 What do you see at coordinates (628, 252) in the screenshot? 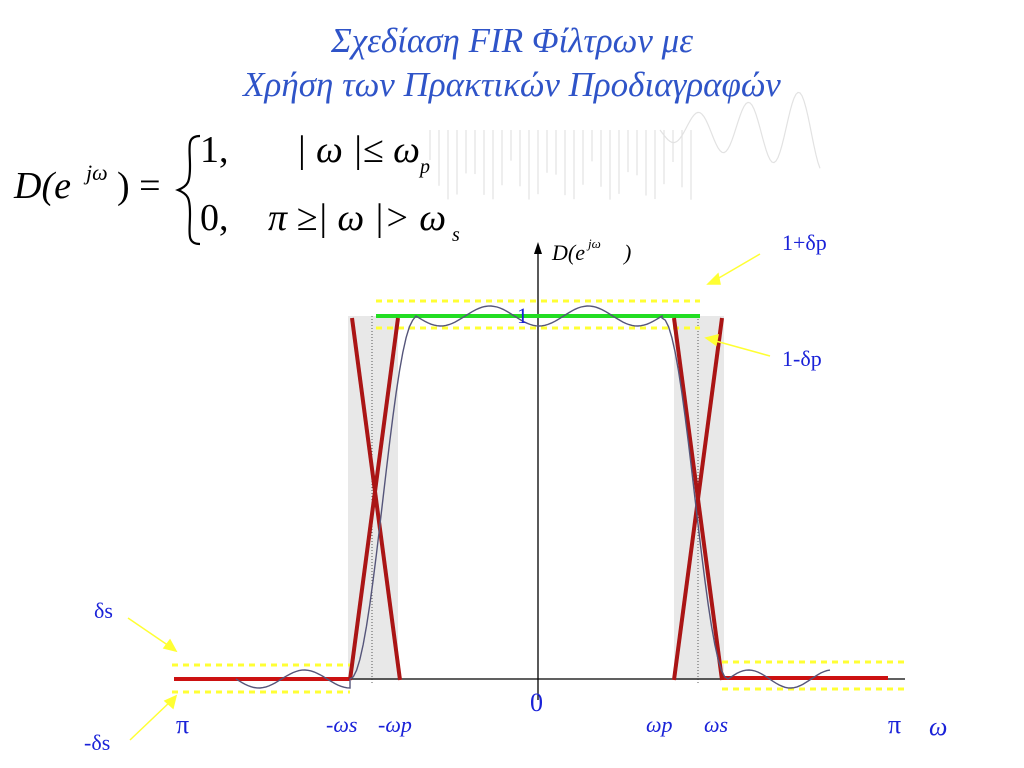
I see `y-axis-label-close: )` at bounding box center [628, 252].